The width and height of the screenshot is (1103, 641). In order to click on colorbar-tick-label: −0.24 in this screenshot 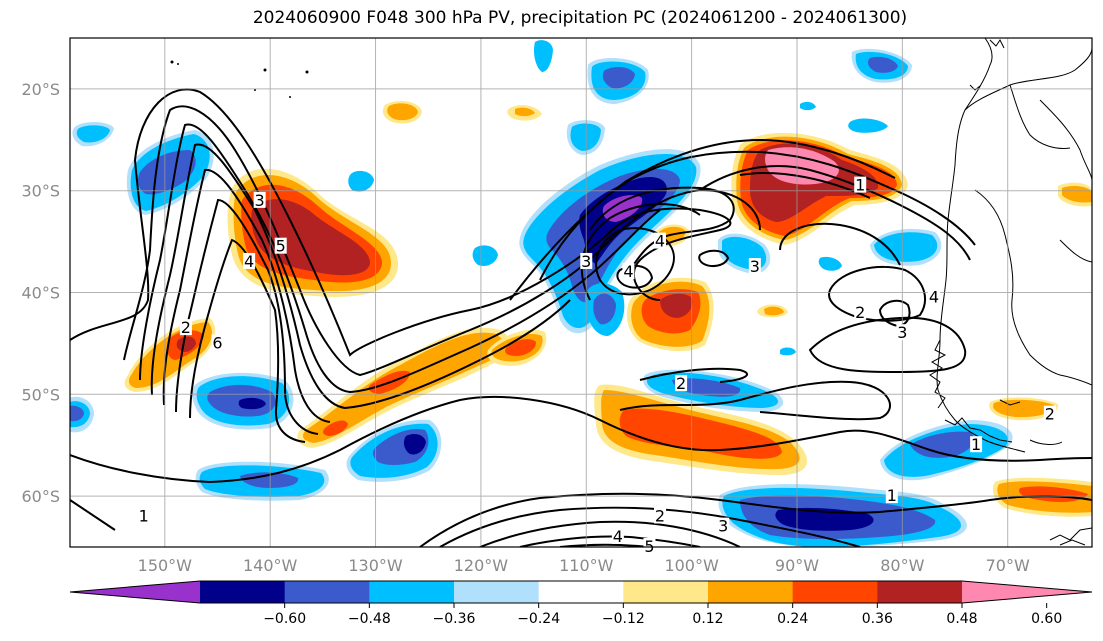, I will do `click(538, 619)`.